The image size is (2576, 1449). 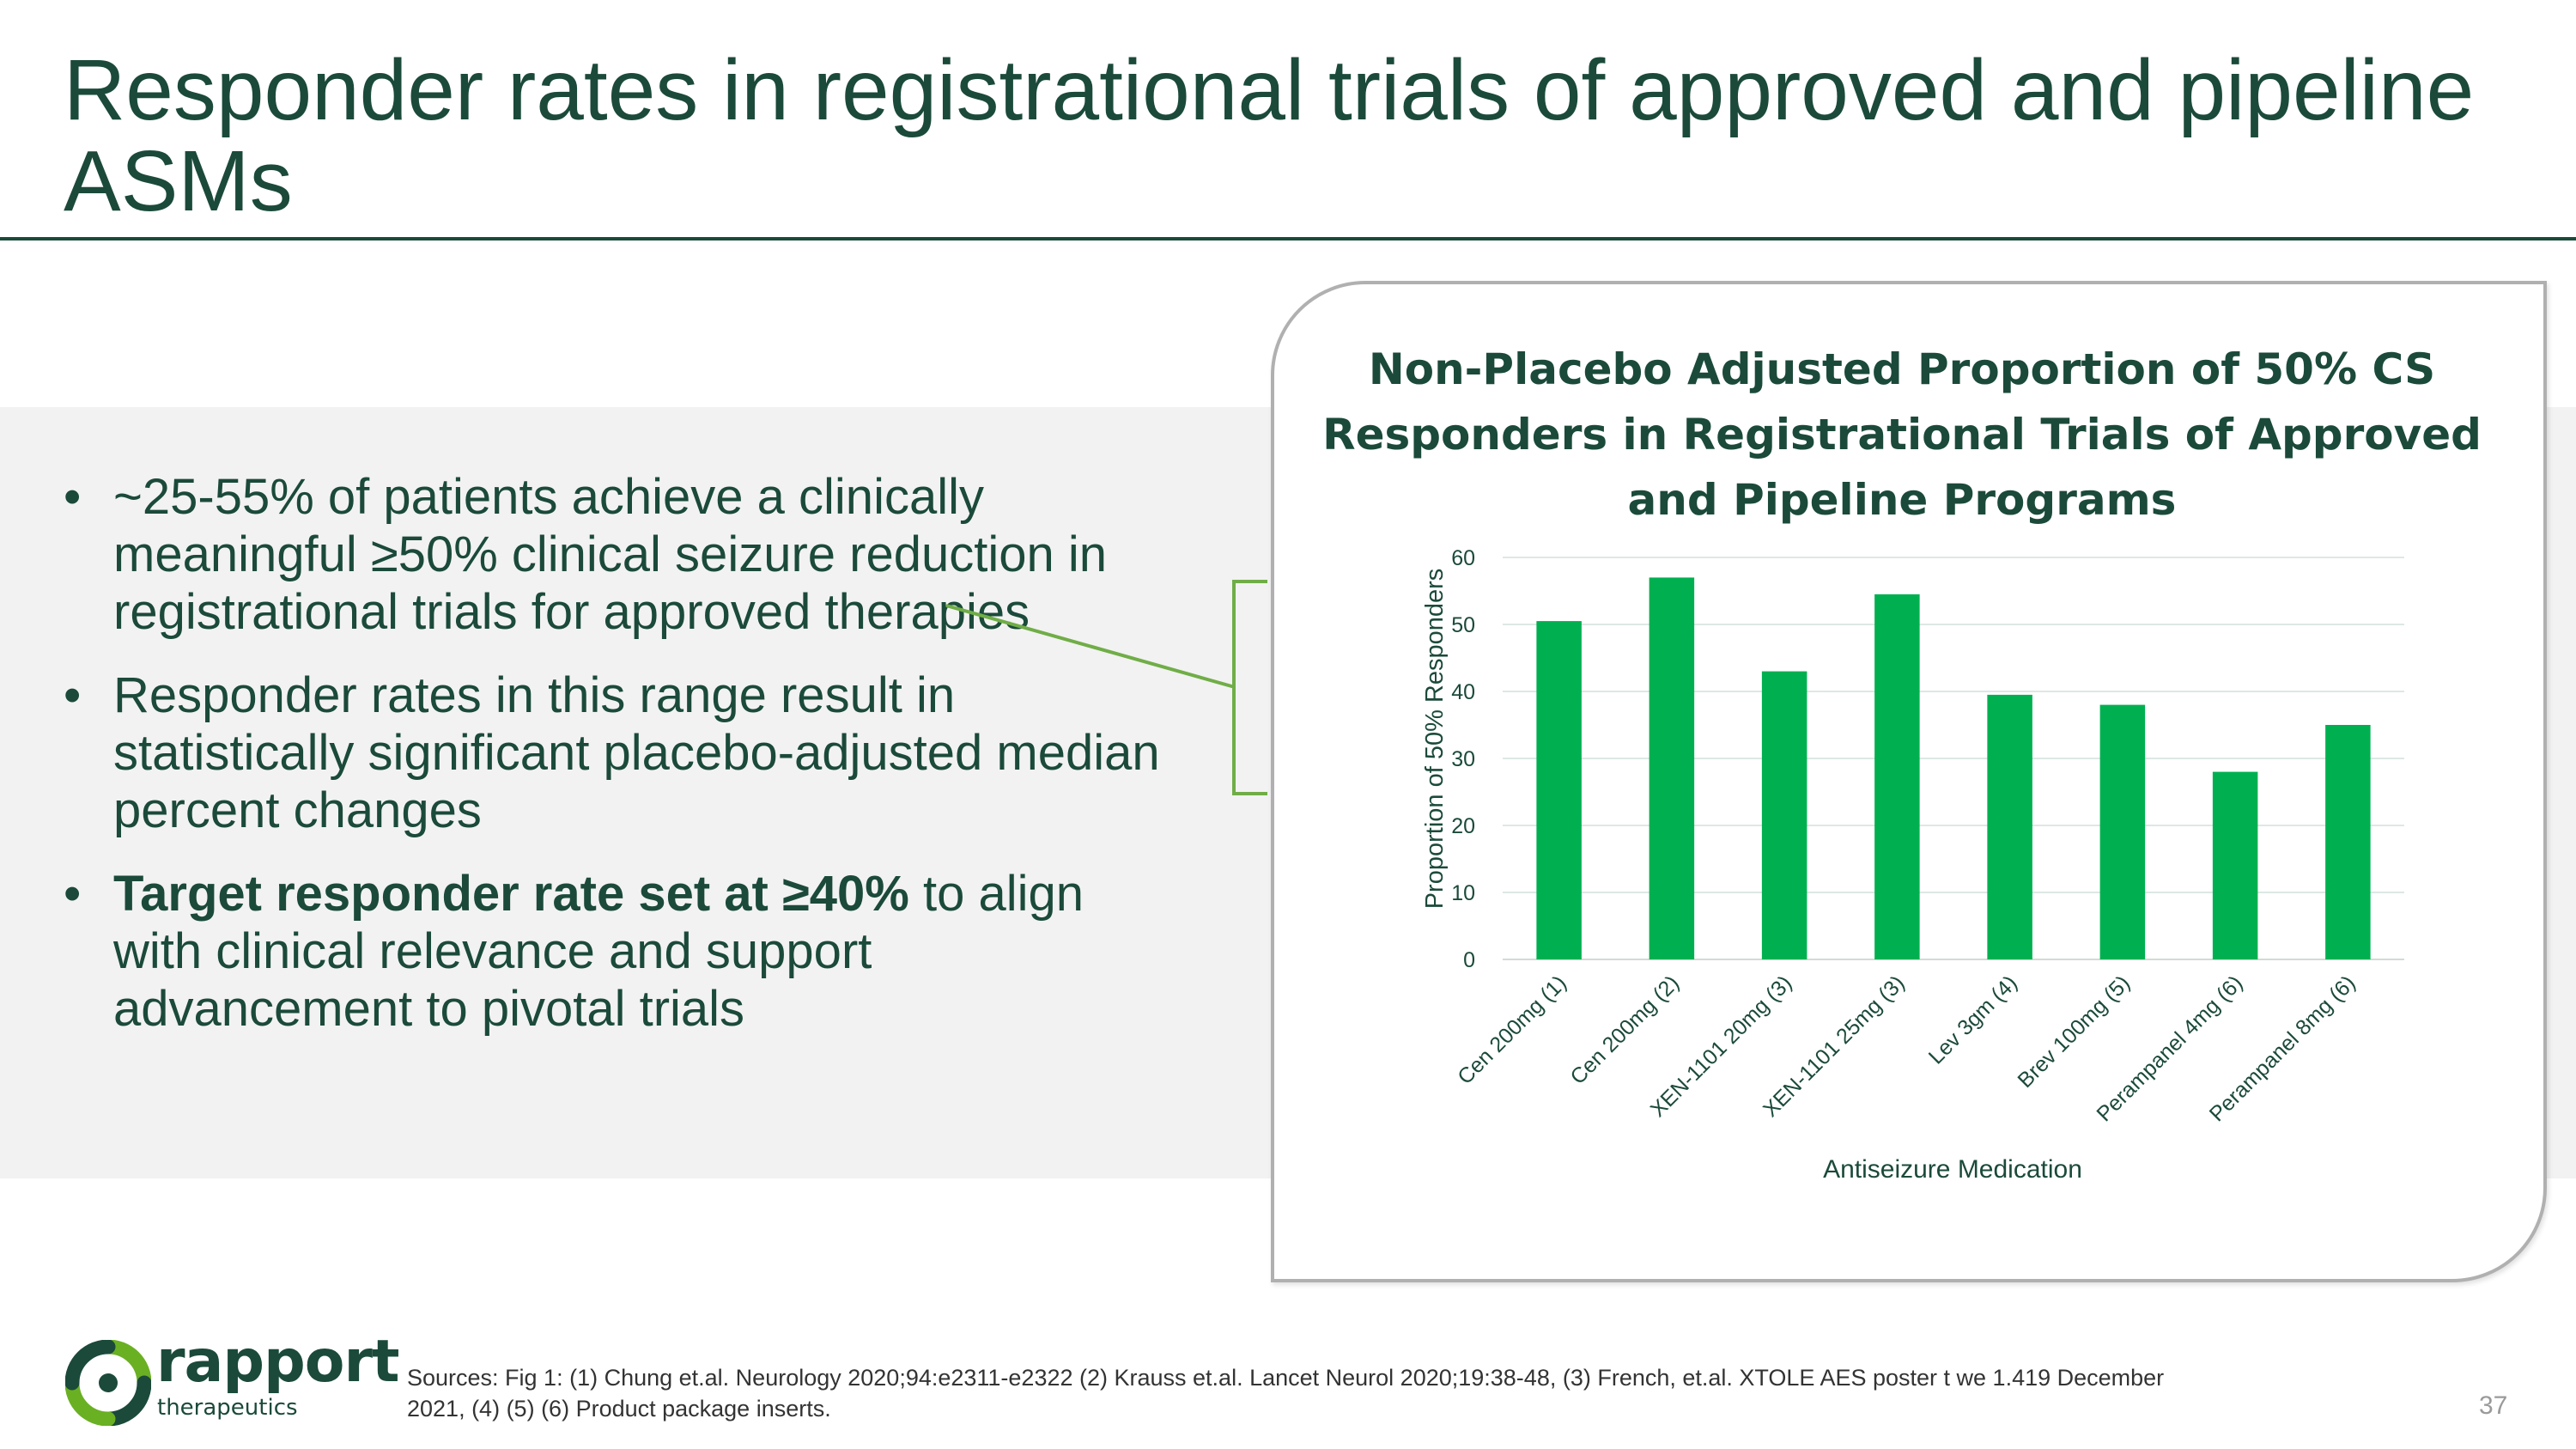 I want to click on chart-bars, so click(x=1953, y=768).